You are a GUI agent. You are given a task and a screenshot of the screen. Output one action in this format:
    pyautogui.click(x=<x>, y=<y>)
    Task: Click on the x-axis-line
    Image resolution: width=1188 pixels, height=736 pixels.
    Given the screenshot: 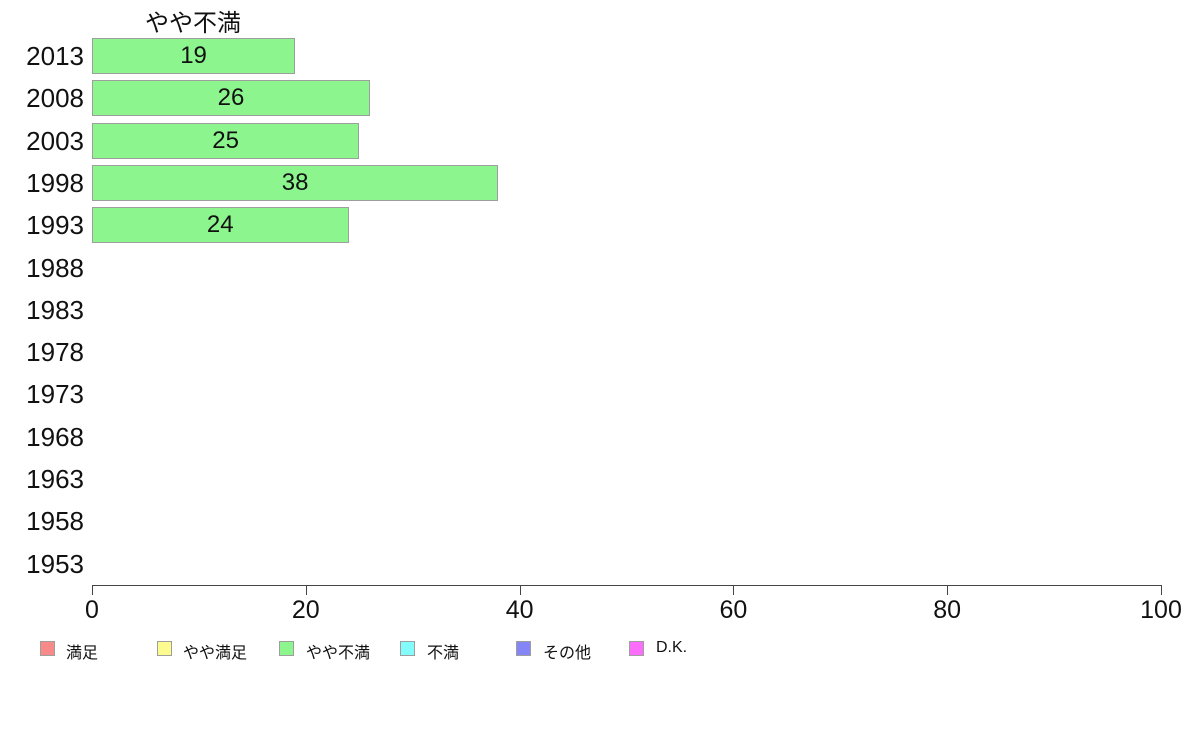 What is the action you would take?
    pyautogui.click(x=626, y=585)
    